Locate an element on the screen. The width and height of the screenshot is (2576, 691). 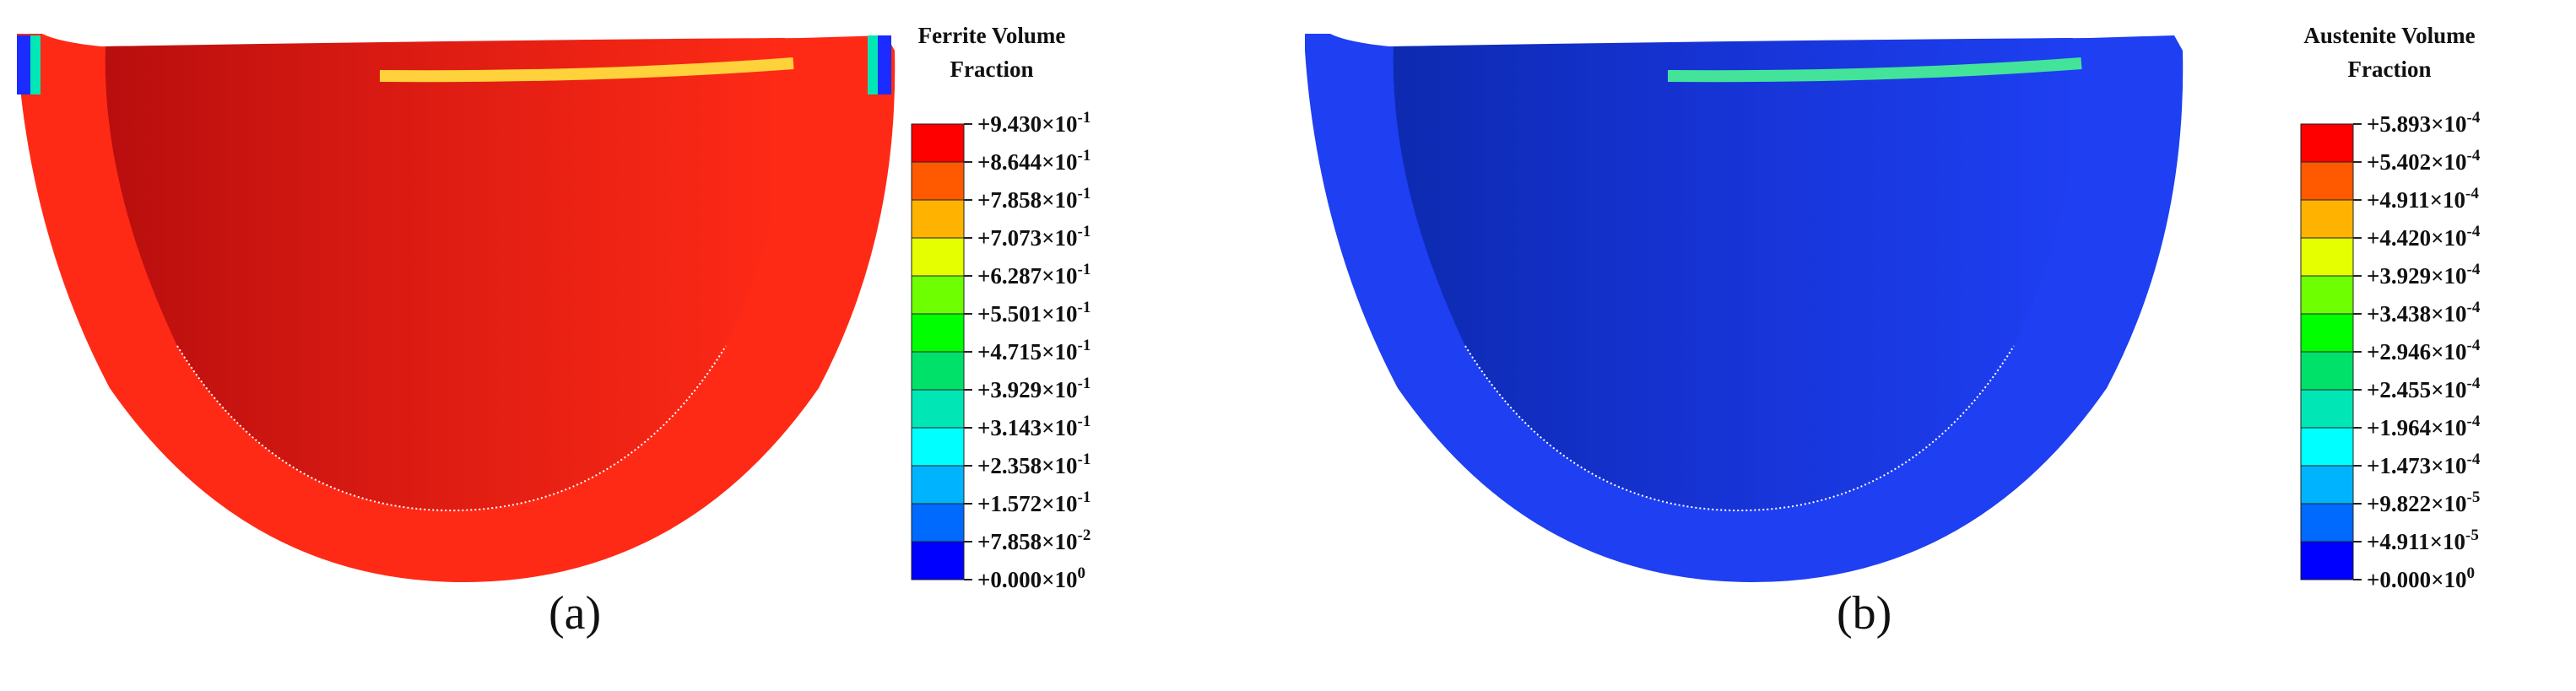
left-tip-marker is located at coordinates (23, 64).